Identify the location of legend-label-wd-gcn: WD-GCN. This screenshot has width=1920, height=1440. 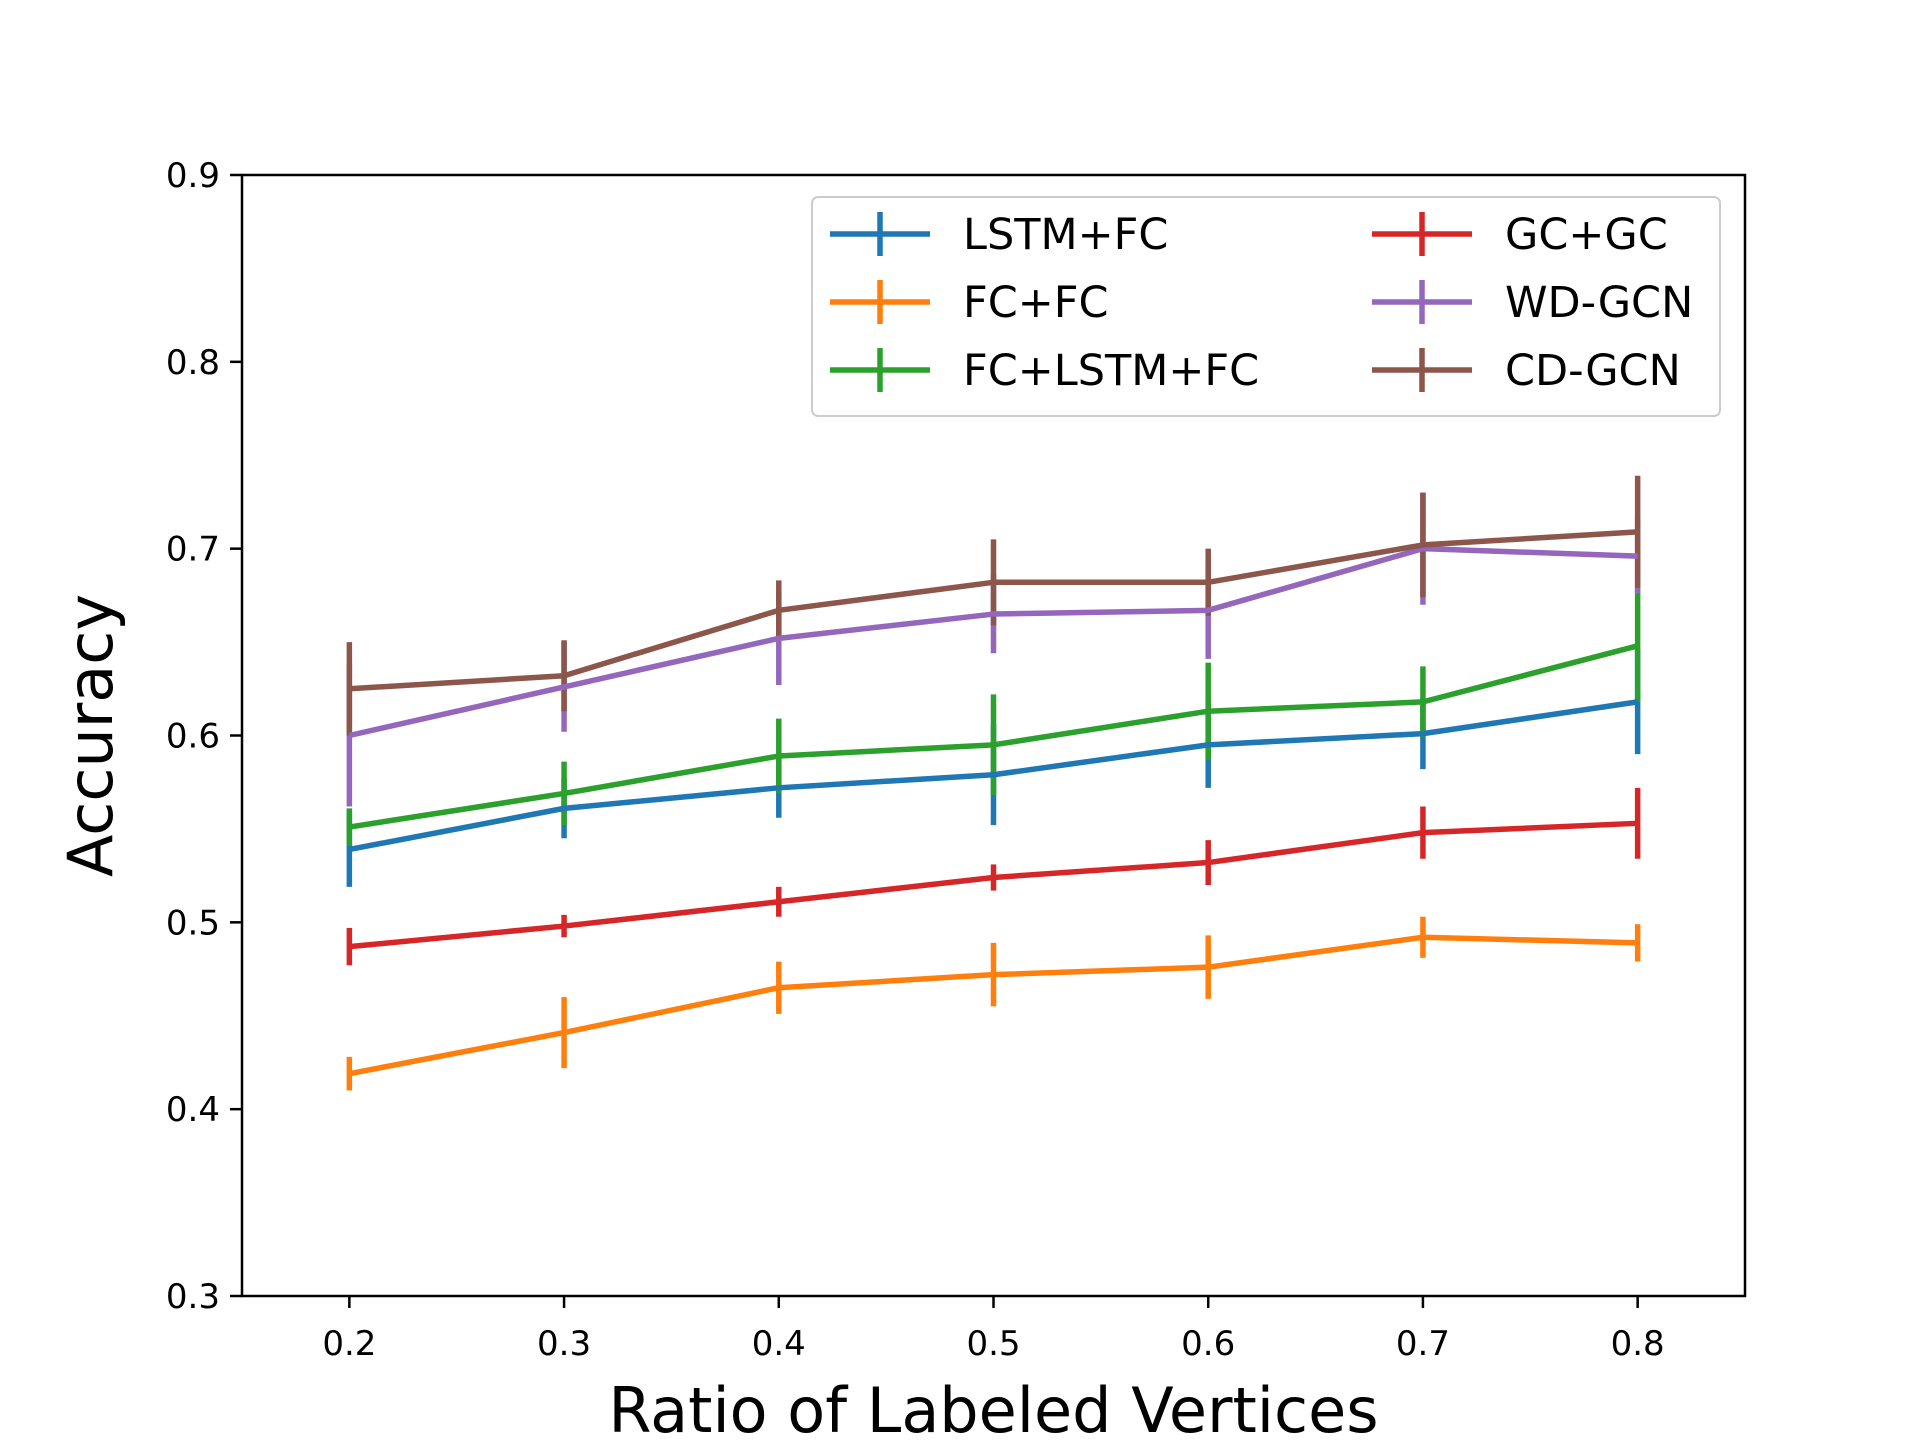
(1599, 303).